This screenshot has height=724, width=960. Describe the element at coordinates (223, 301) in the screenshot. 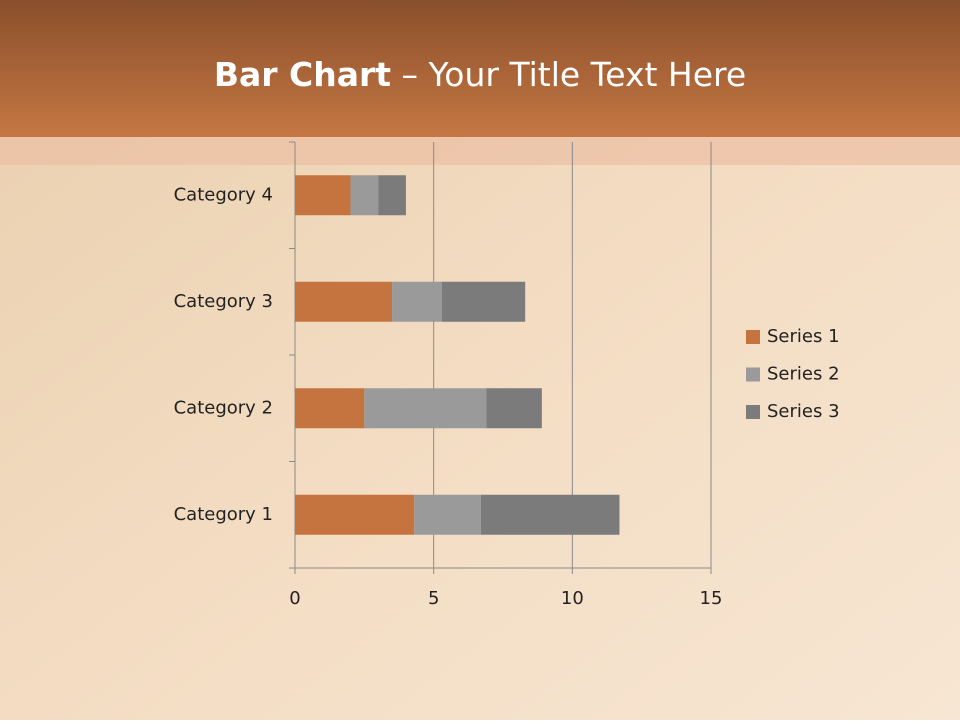

I see `y-tick-label: Category 3` at that location.